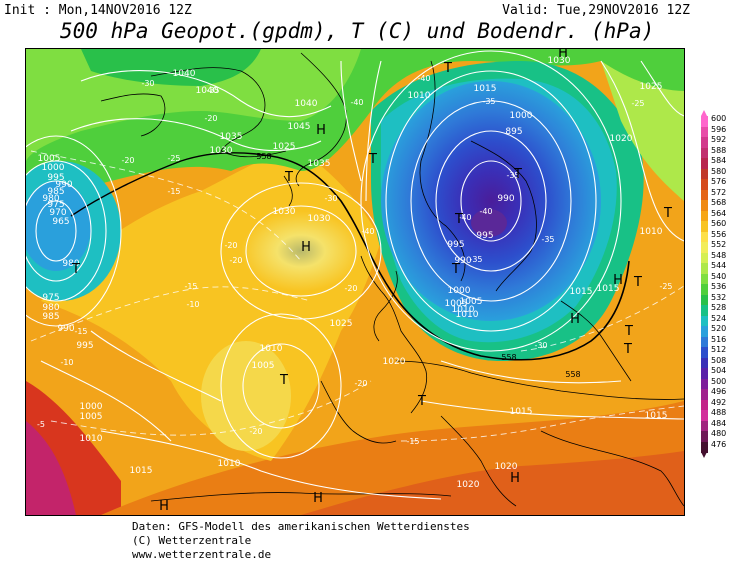  Describe the element at coordinates (651, 87) in the screenshot. I see `pressure-label: 1025` at that location.